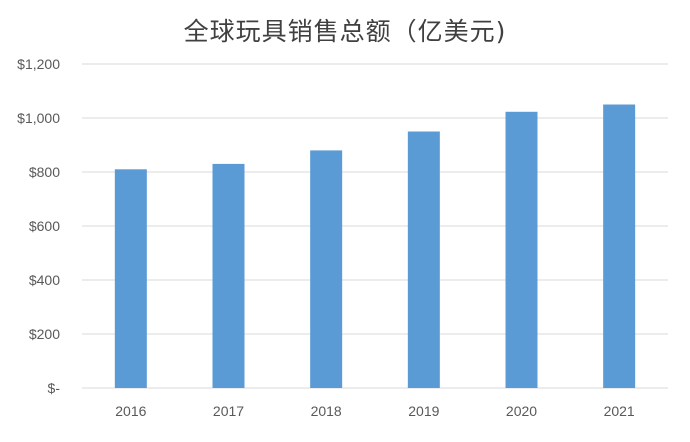 The width and height of the screenshot is (690, 442). I want to click on y-tick-label: $1,000, so click(38, 118).